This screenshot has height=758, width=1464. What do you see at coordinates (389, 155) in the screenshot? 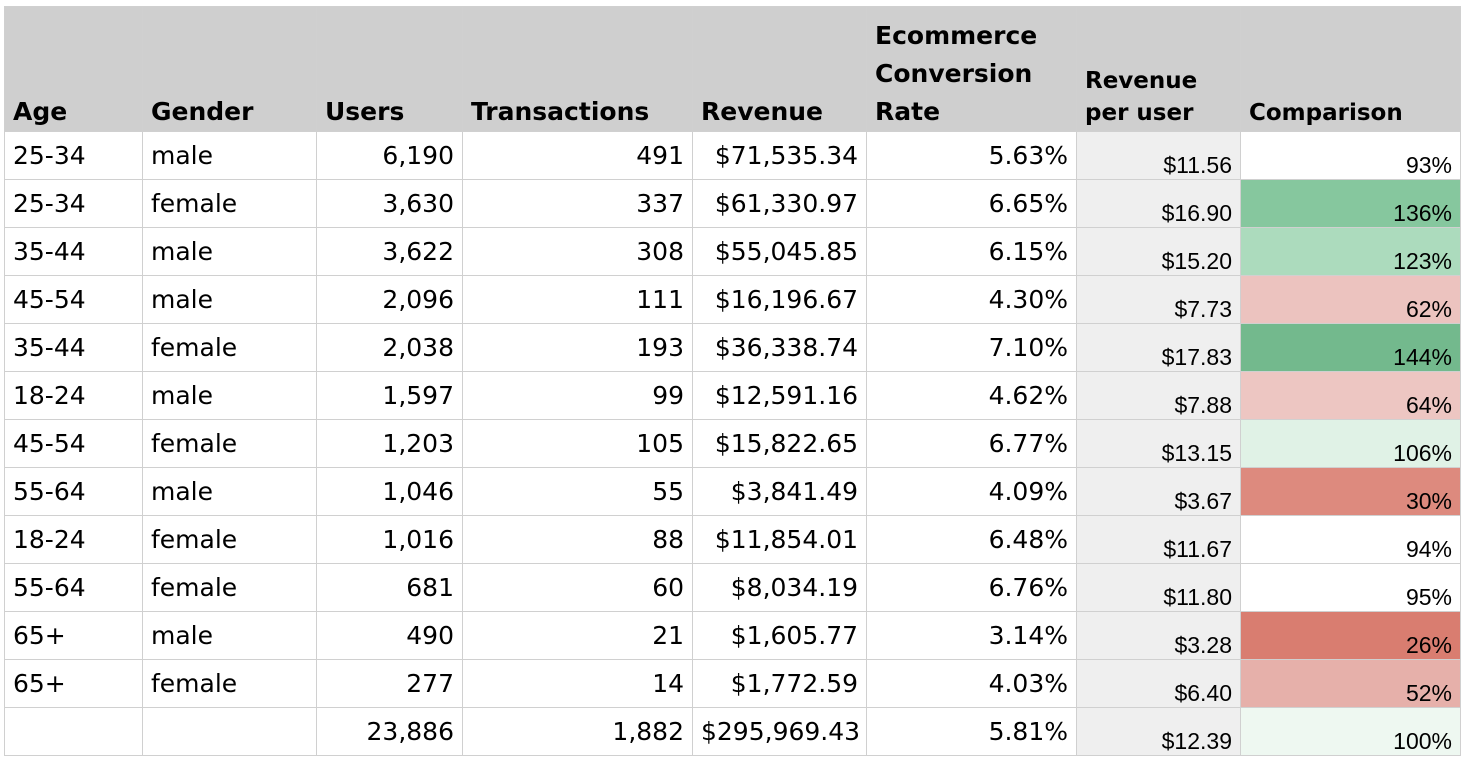
I see `cell-users: 6,190` at bounding box center [389, 155].